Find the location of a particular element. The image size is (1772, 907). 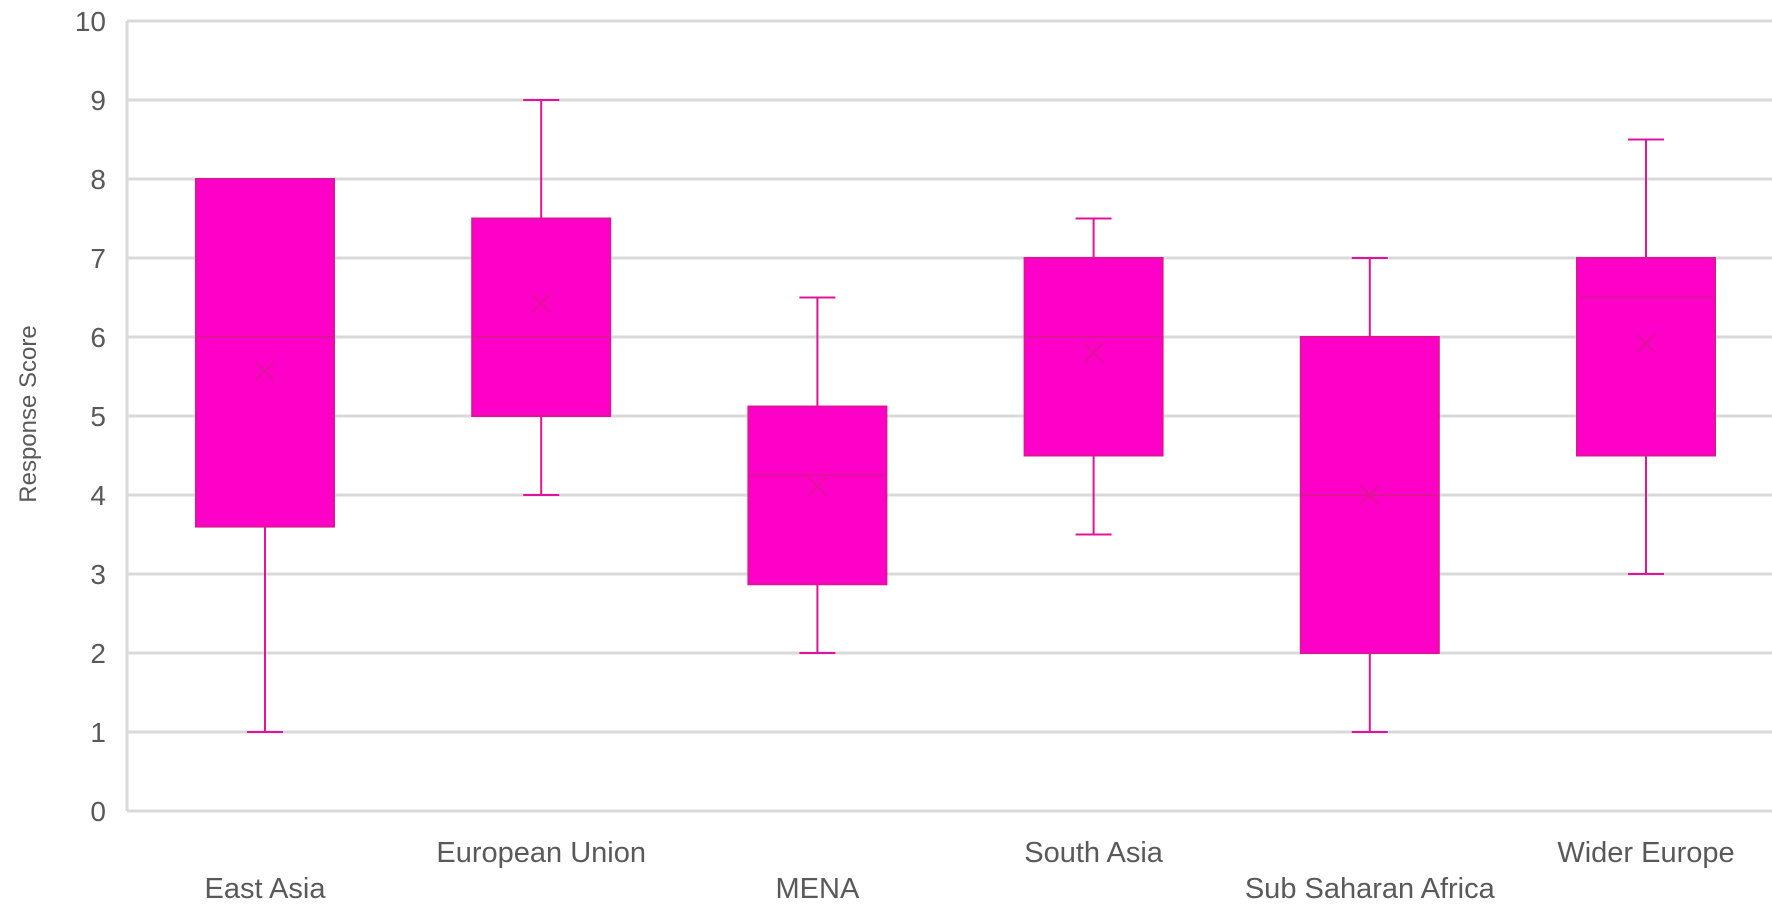

y-tick-label: 6 is located at coordinates (98, 337).